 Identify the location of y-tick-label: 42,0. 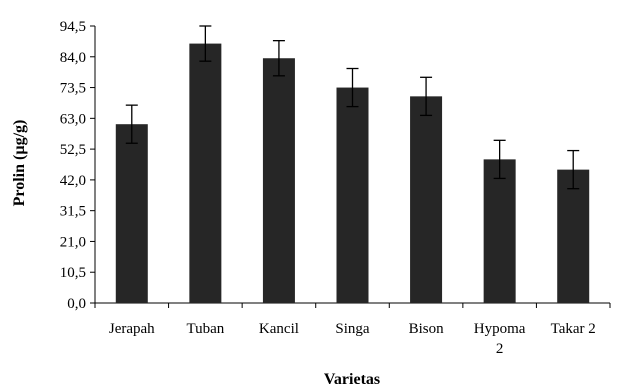
(73, 181).